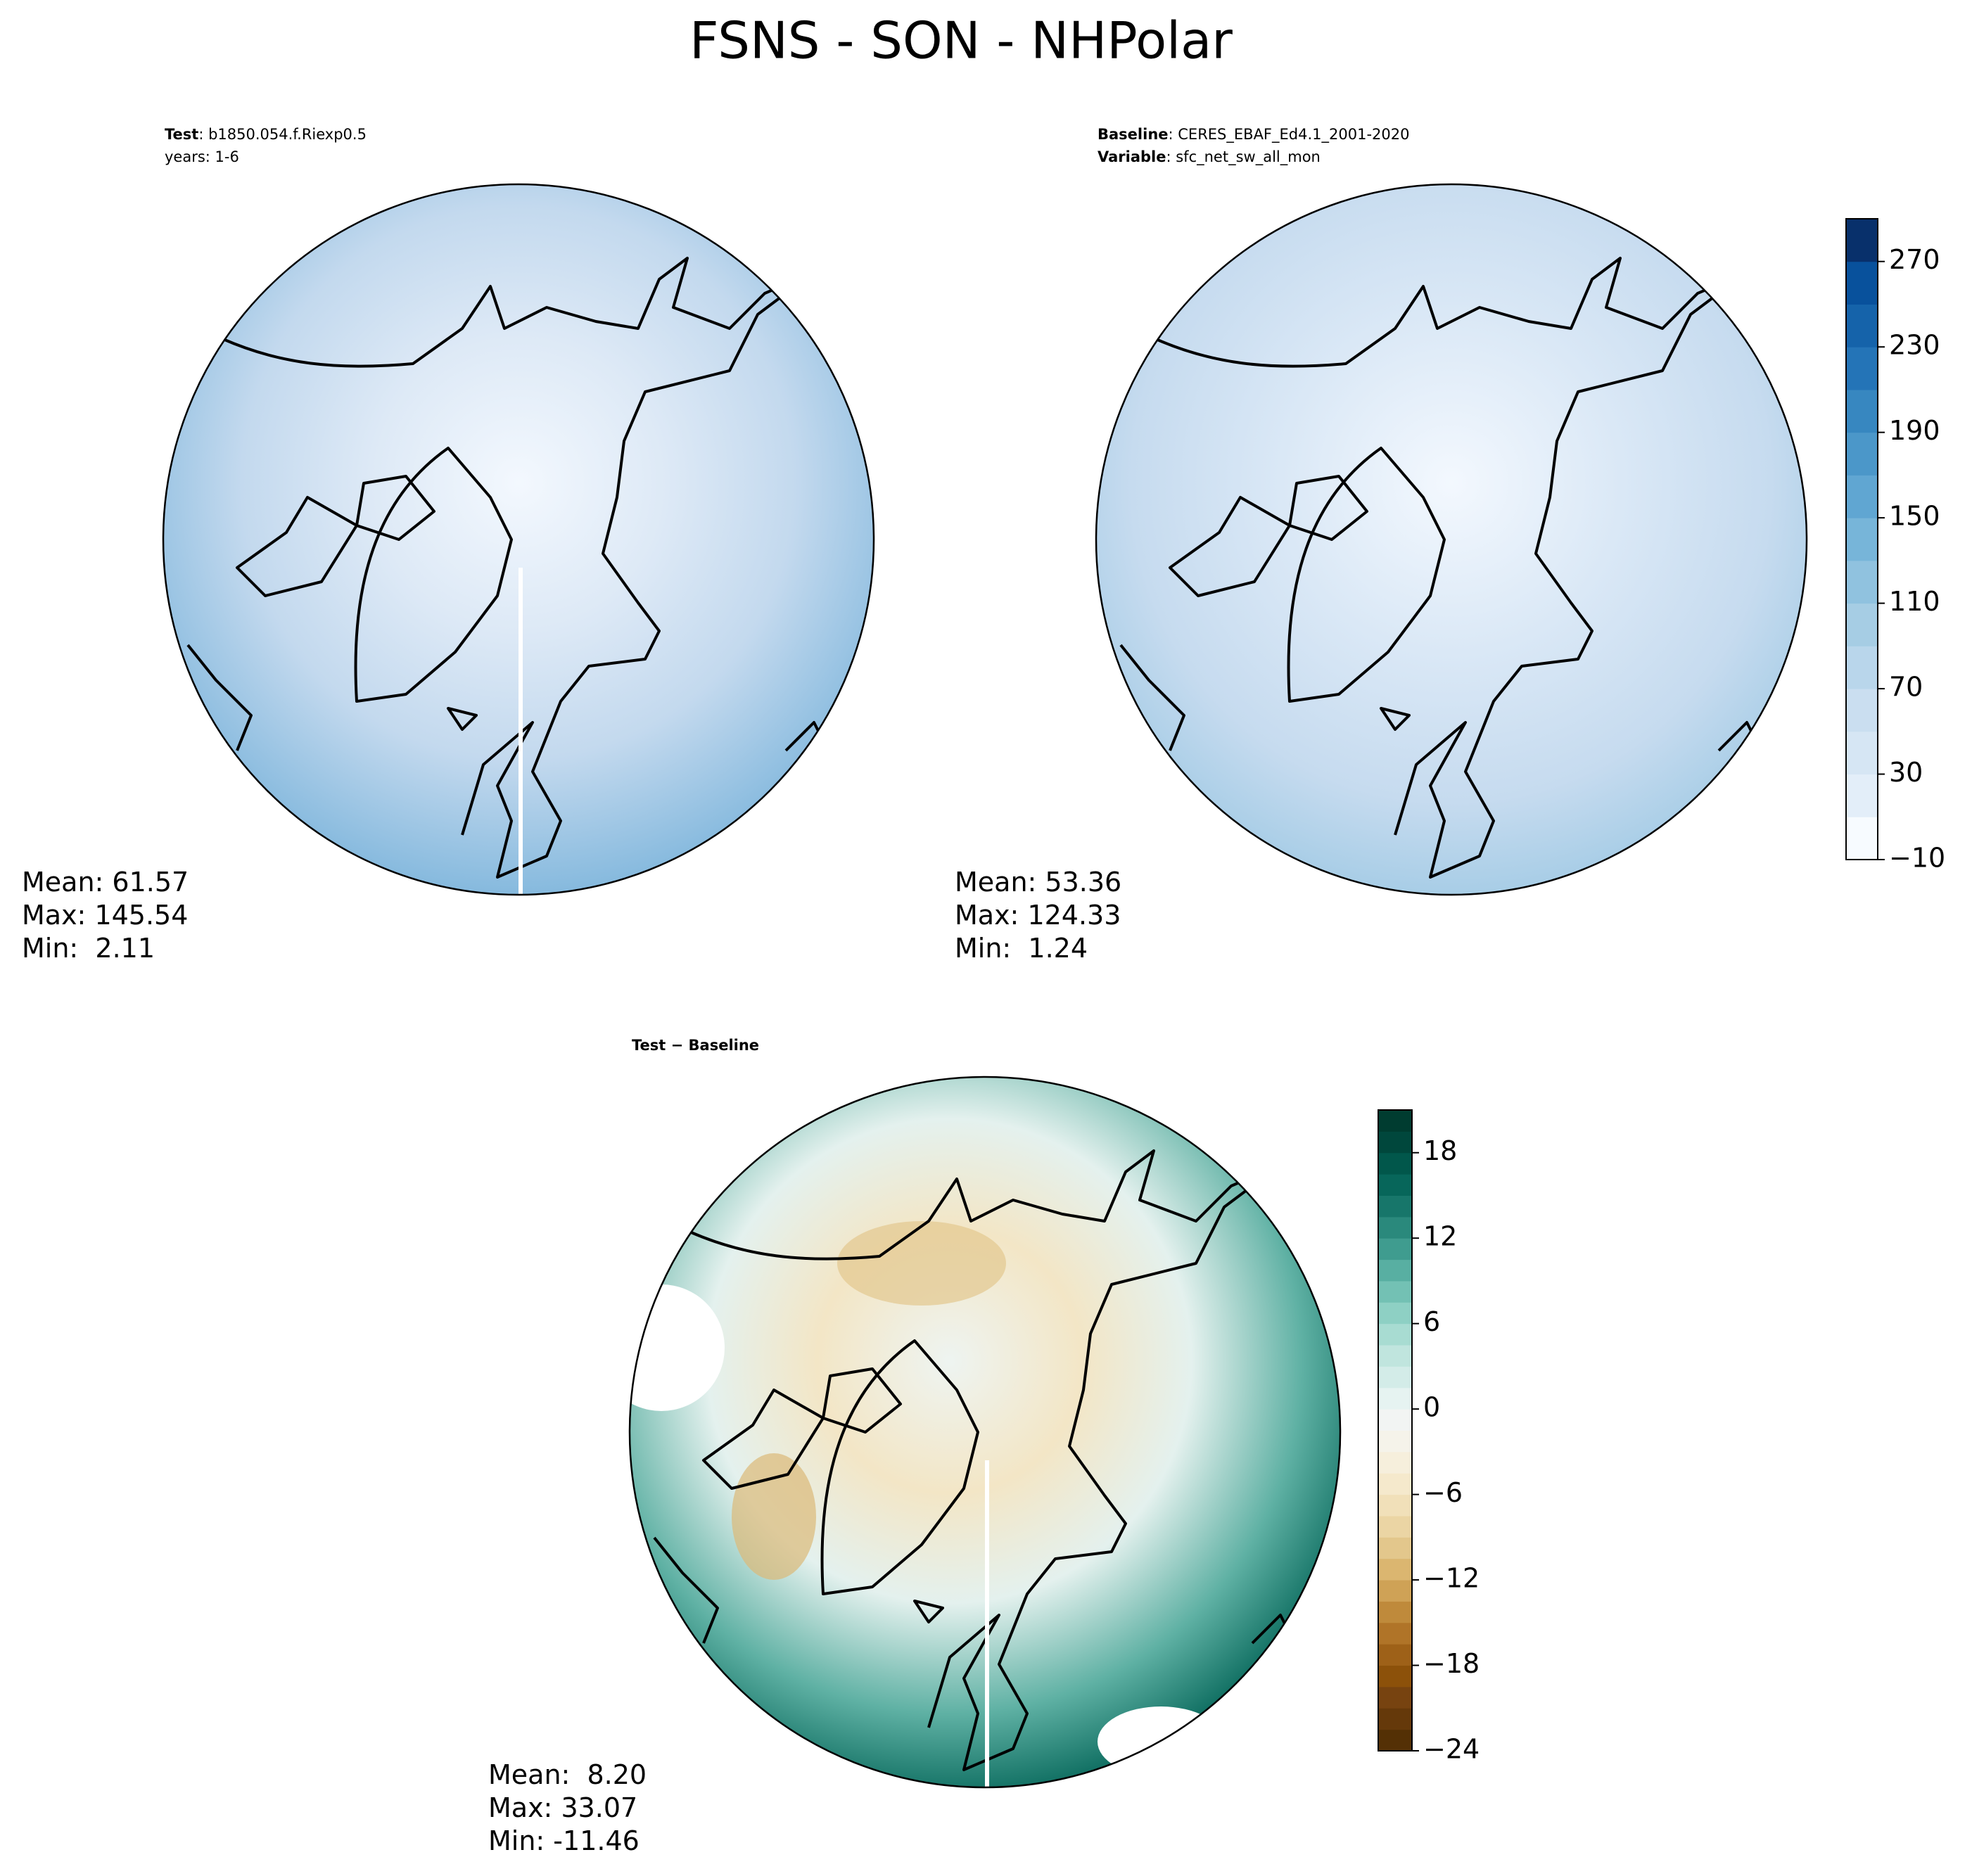  Describe the element at coordinates (1915, 516) in the screenshot. I see `colorbar-tick-label: 150` at that location.